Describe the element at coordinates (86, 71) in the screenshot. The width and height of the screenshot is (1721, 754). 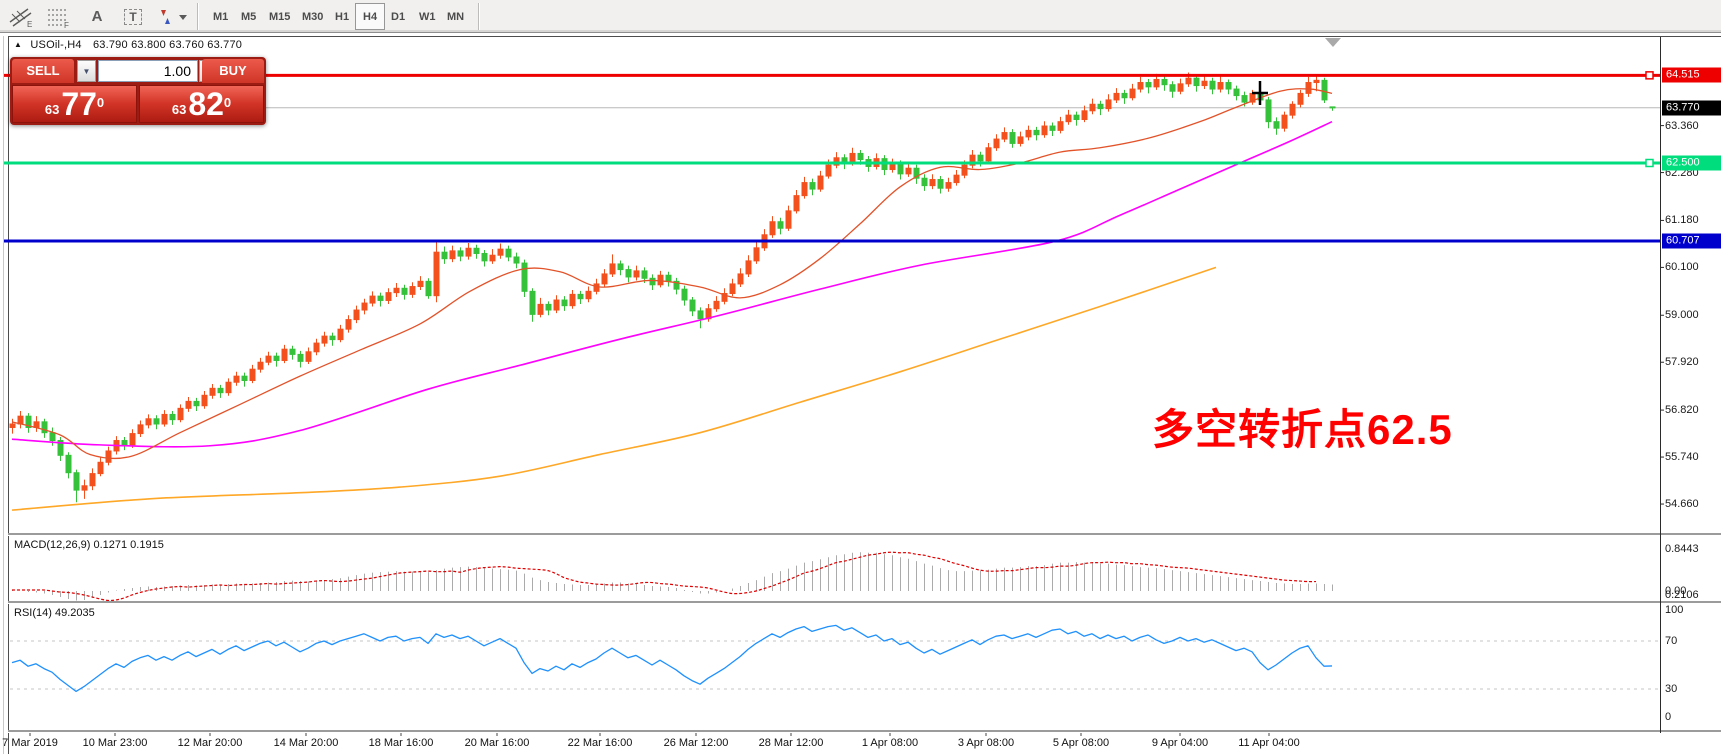
I see `volume-decrease-button: ▼` at that location.